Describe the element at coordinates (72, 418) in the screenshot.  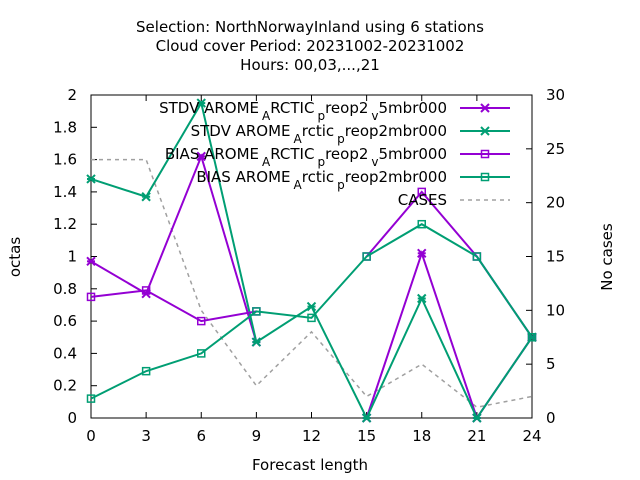
I see `y-tick-label: 0` at that location.